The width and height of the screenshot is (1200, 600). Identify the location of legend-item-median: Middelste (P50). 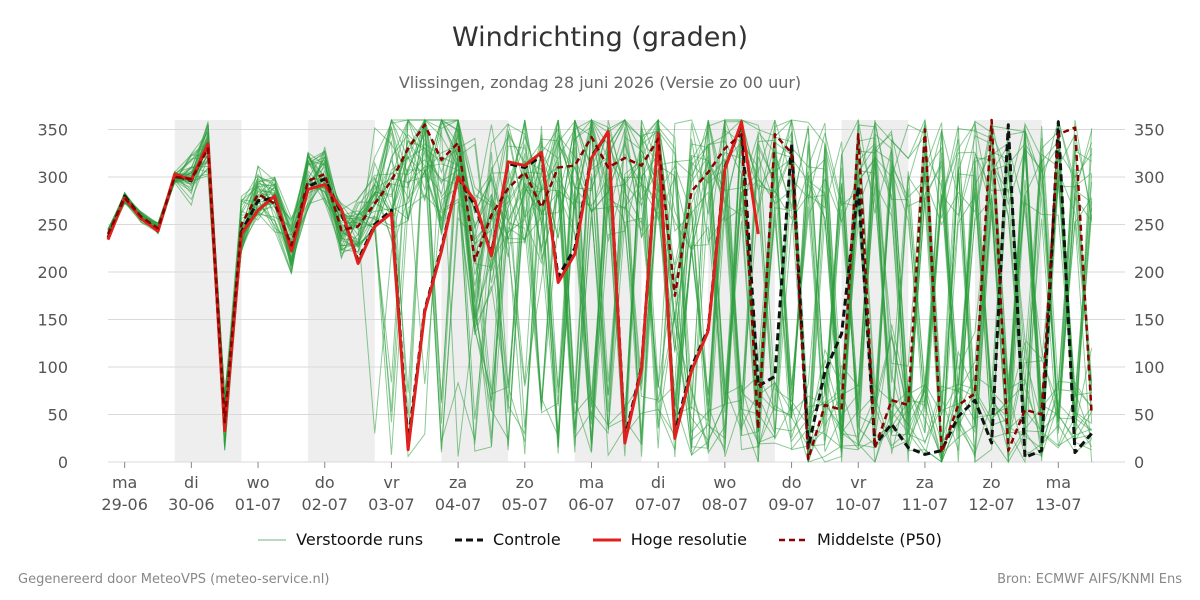
(860, 539).